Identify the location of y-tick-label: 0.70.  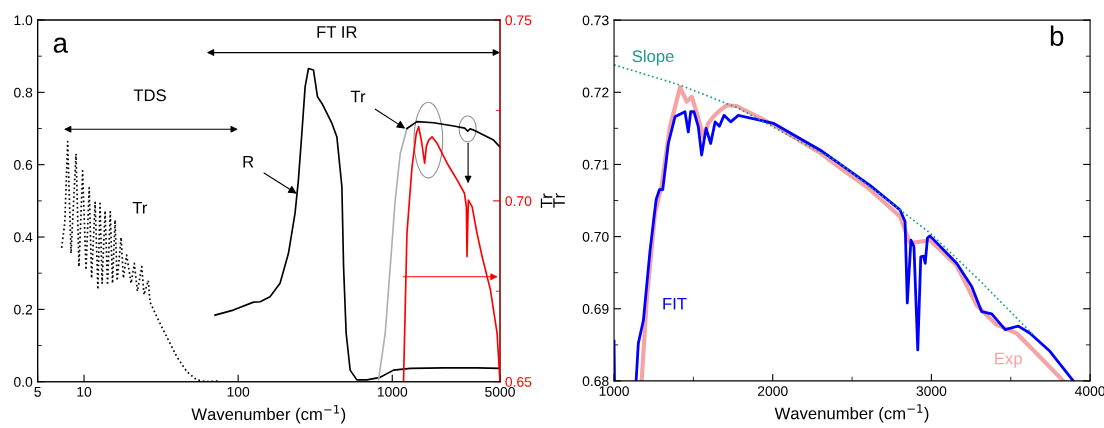
(595, 236).